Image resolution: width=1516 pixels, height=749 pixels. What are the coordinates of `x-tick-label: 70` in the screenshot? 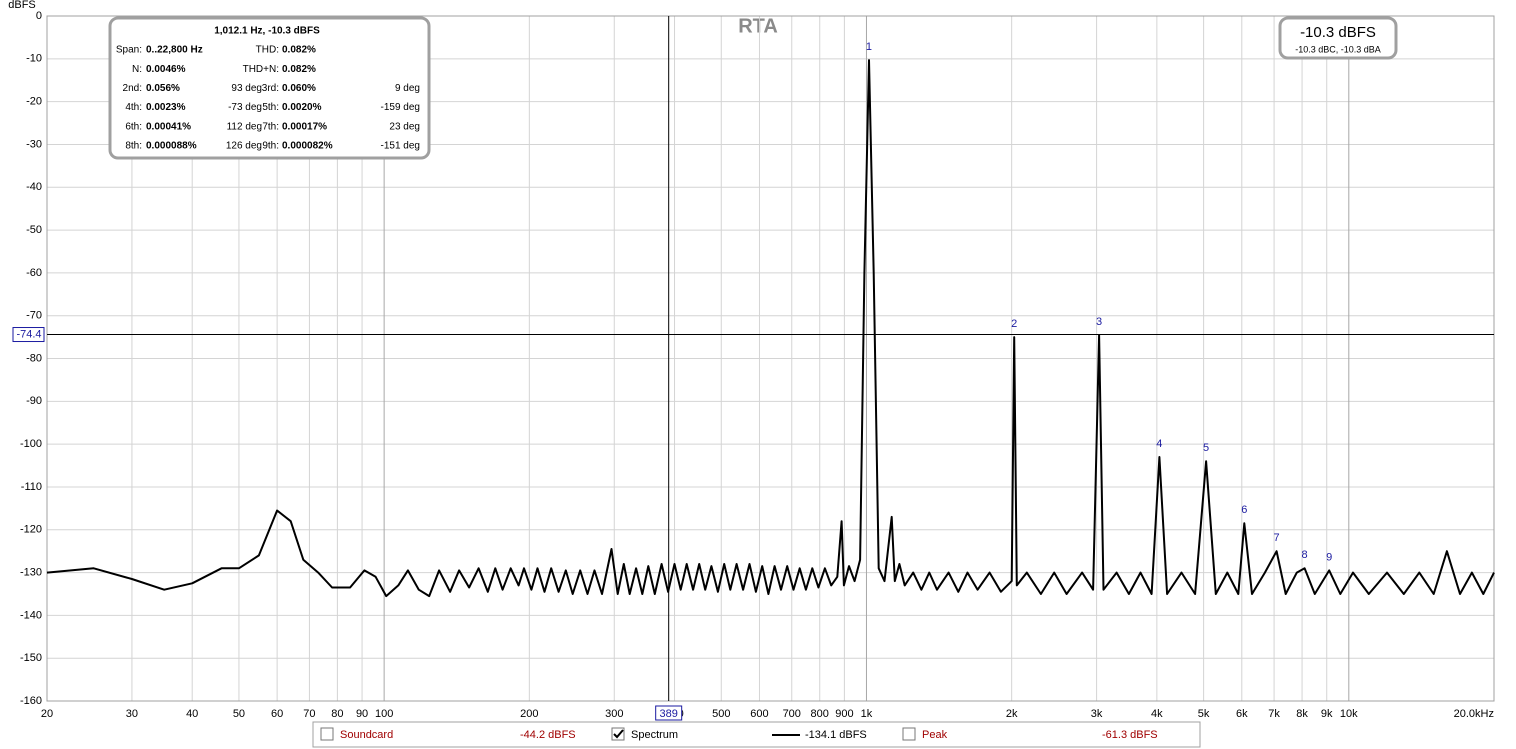 It's located at (309, 714).